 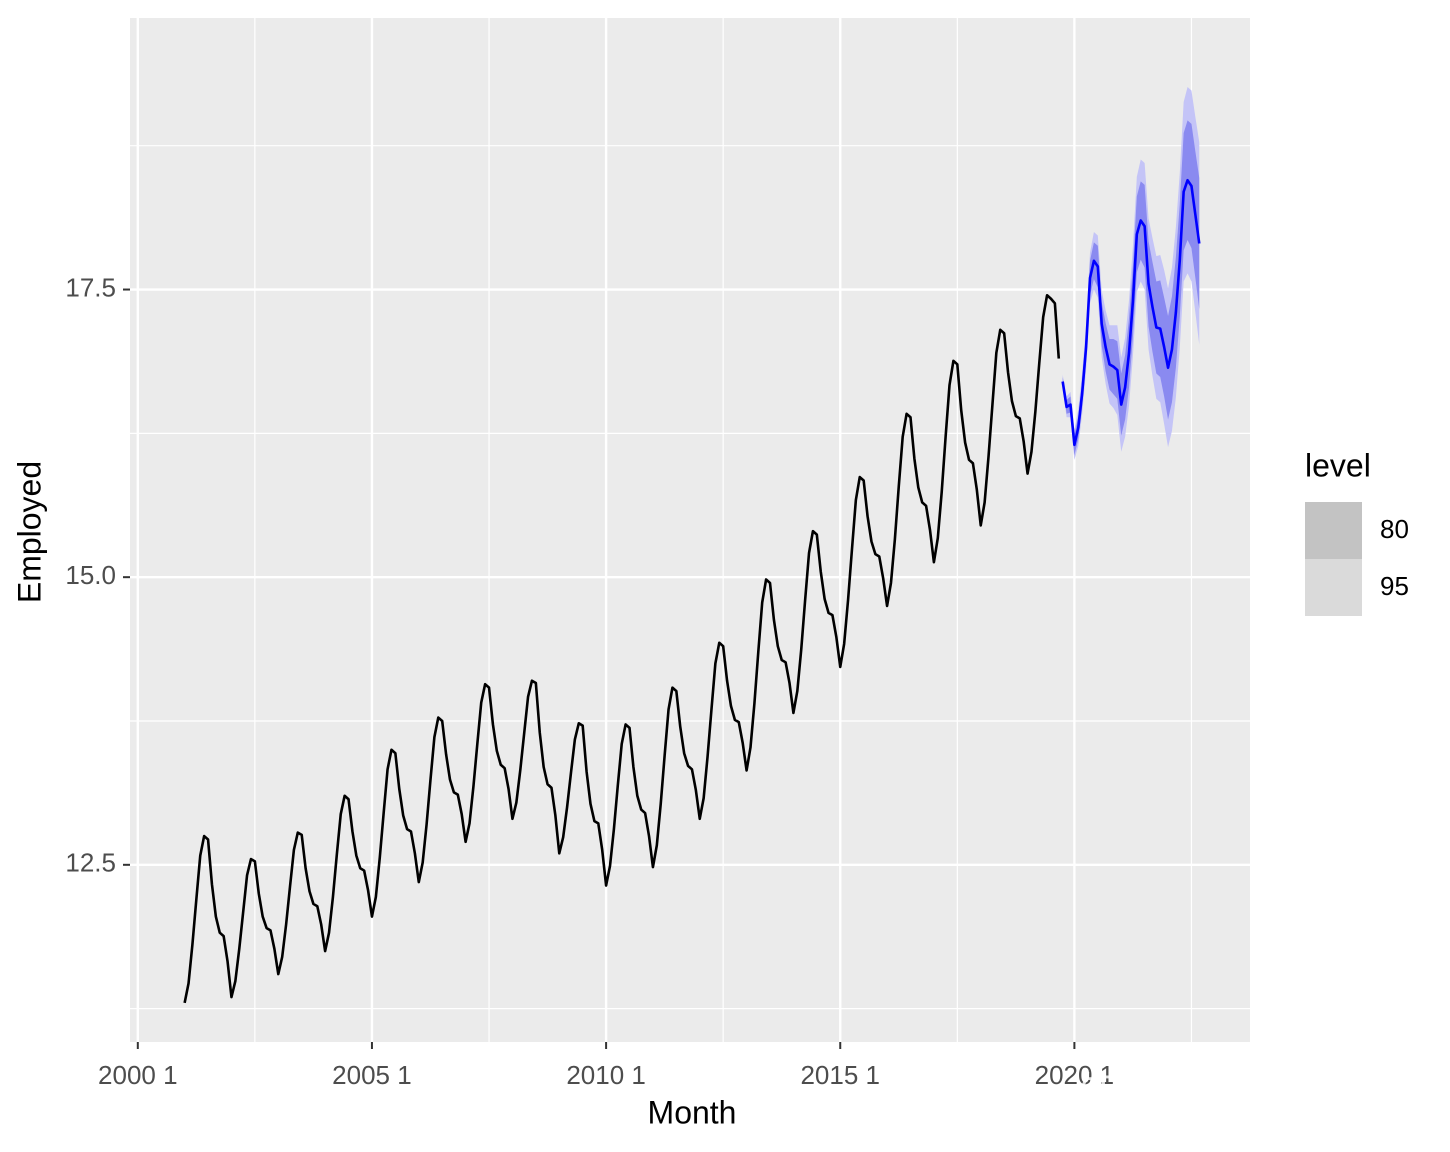 I want to click on y-axis-title: Employed, so click(x=29, y=532).